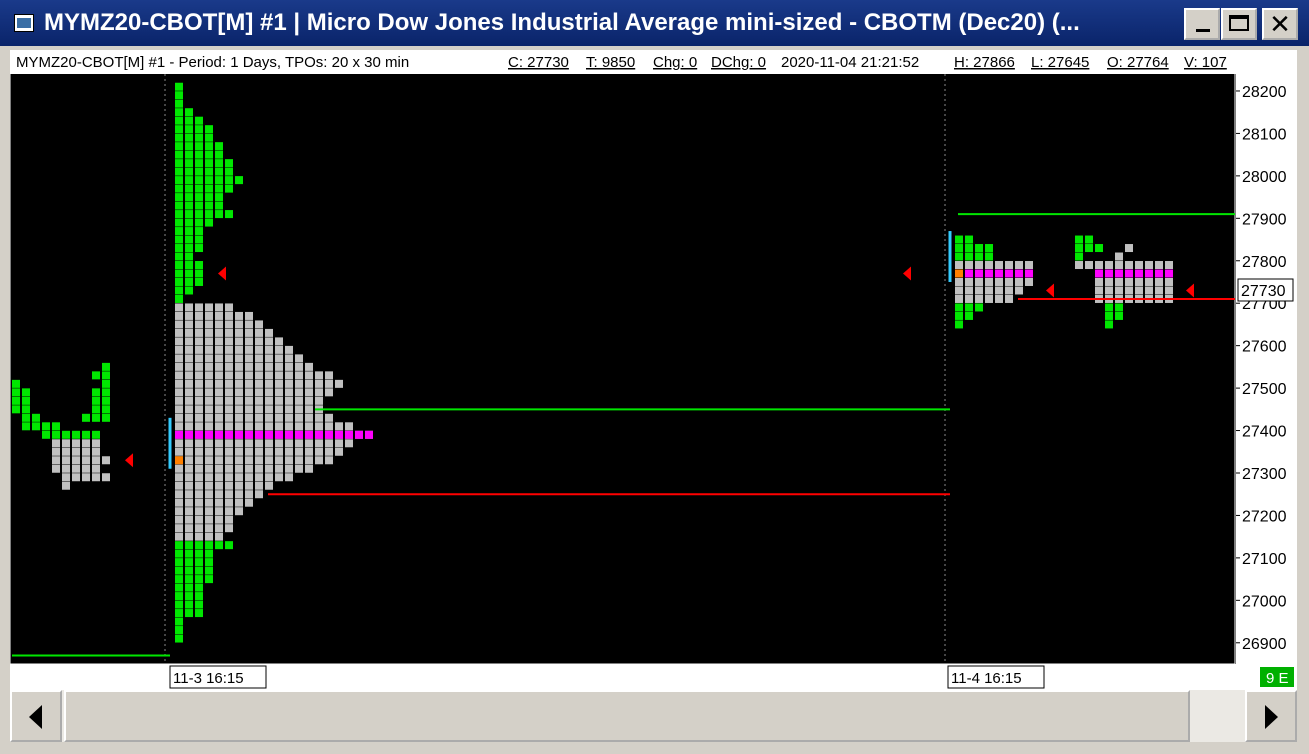  I want to click on status-badge-text: 9 E, so click(1277, 678).